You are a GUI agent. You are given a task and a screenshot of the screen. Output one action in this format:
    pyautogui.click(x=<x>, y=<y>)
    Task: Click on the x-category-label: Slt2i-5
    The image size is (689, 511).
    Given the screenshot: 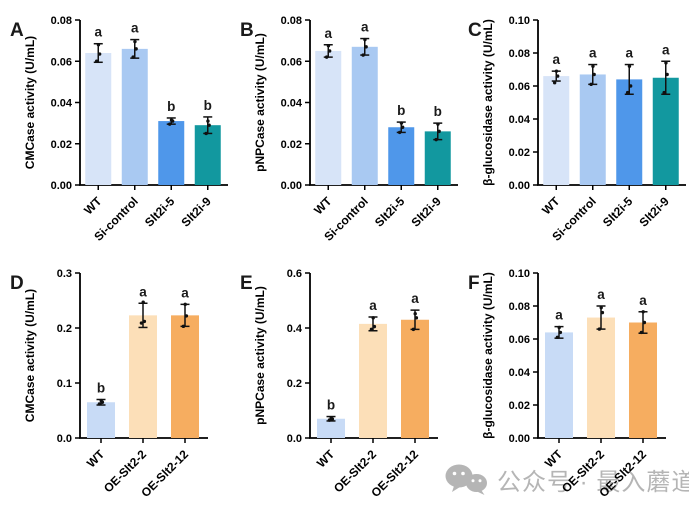 What is the action you would take?
    pyautogui.click(x=160, y=212)
    